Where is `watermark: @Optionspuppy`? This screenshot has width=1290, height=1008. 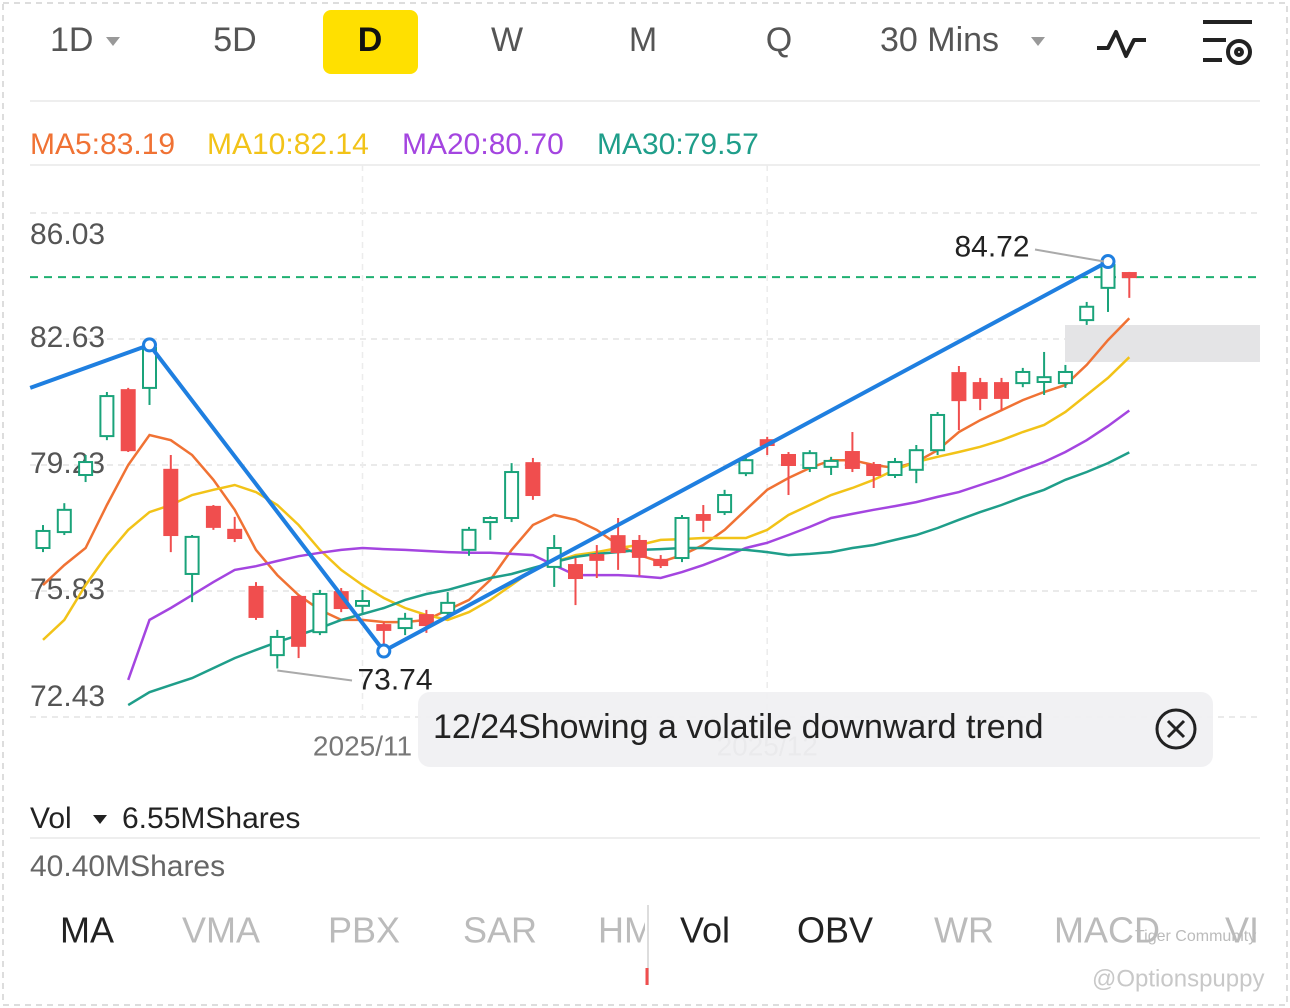 watermark: @Optionspuppy is located at coordinates (1178, 978).